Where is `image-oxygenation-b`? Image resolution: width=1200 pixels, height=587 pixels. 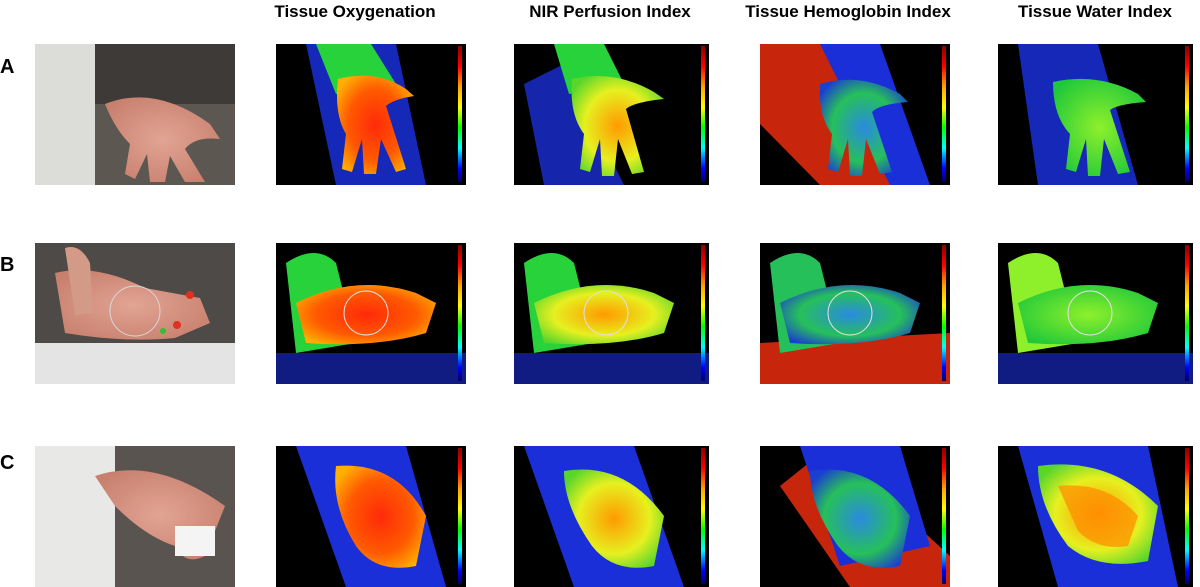
image-oxygenation-b is located at coordinates (371, 313).